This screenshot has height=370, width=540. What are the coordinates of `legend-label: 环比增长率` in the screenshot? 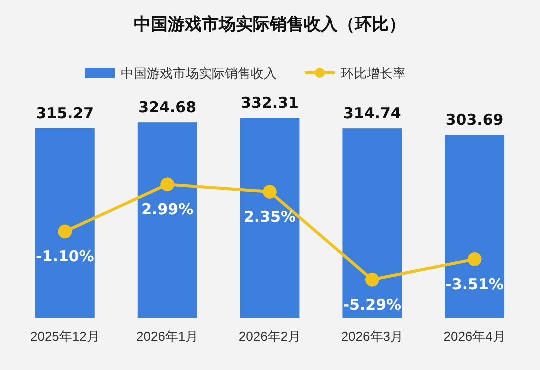 It's located at (373, 74).